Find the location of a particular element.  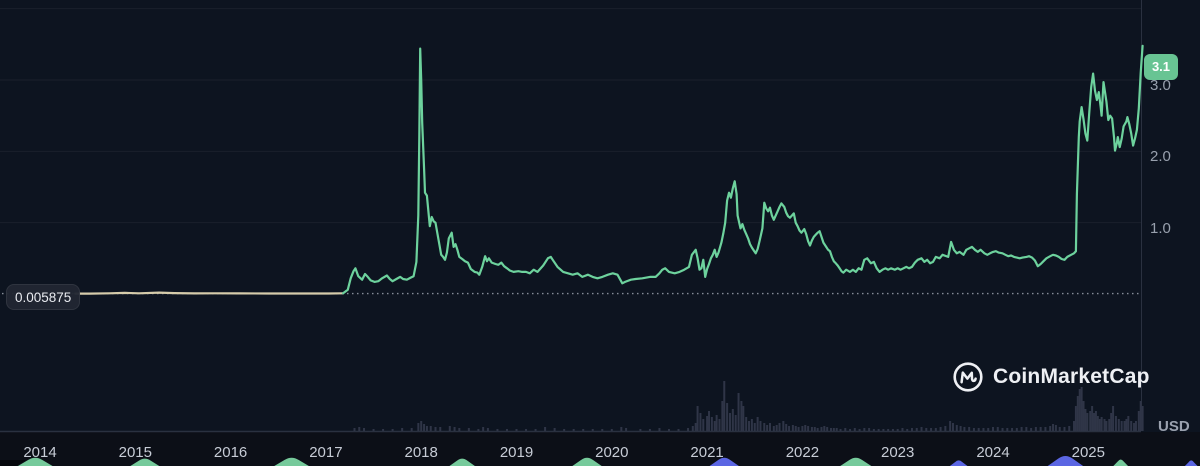

x-axis-year-label: 2022 is located at coordinates (802, 452).